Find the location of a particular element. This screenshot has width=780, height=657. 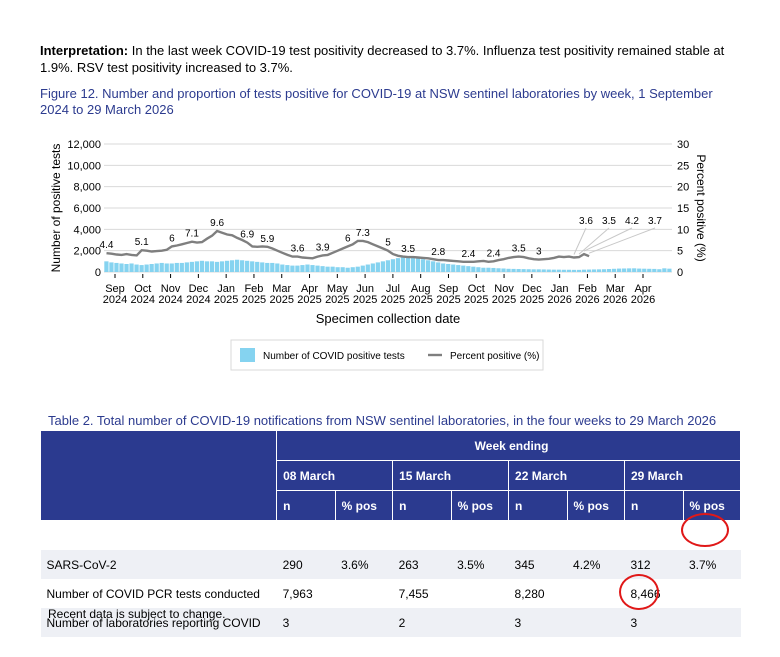

cell: 8,280 is located at coordinates (538, 593).